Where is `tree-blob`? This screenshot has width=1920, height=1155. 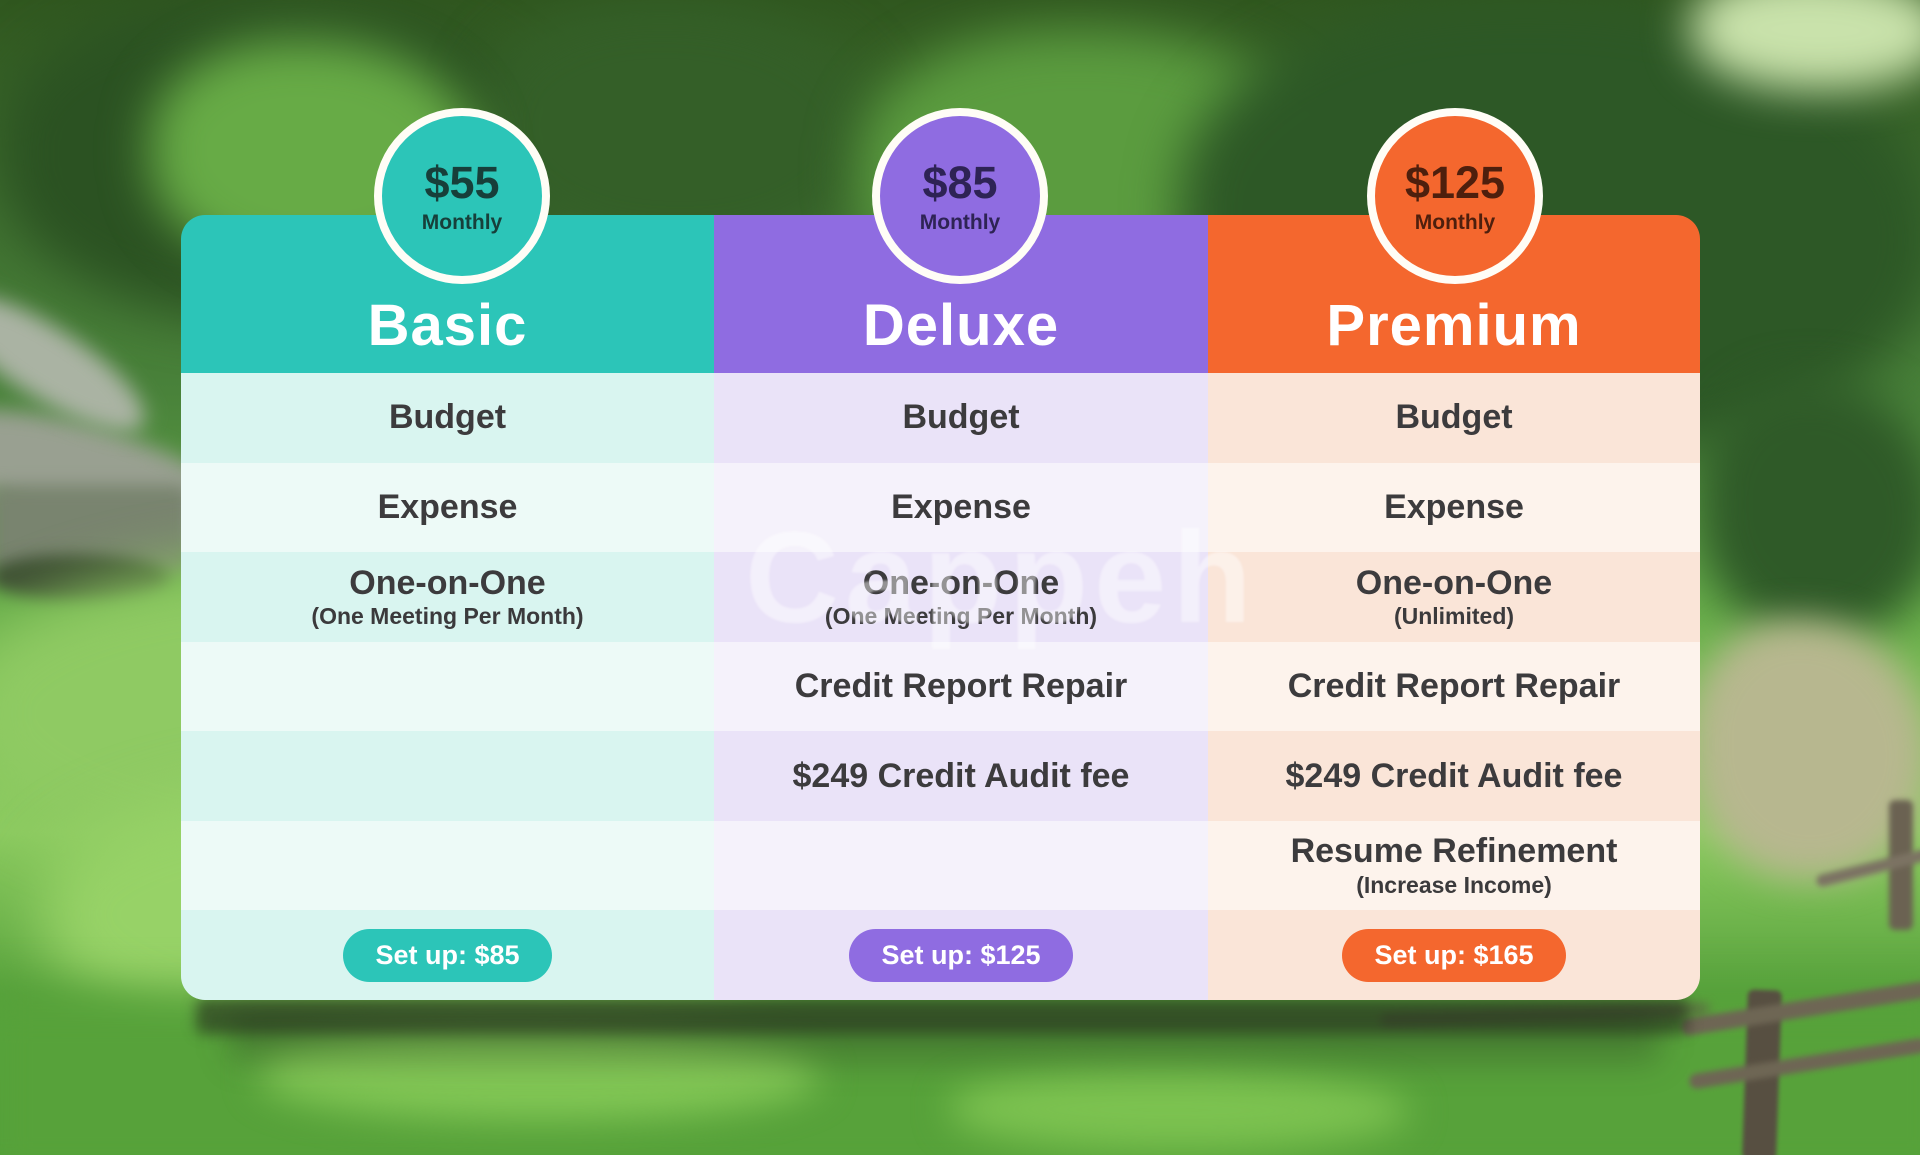
tree-blob is located at coordinates (1810, 510).